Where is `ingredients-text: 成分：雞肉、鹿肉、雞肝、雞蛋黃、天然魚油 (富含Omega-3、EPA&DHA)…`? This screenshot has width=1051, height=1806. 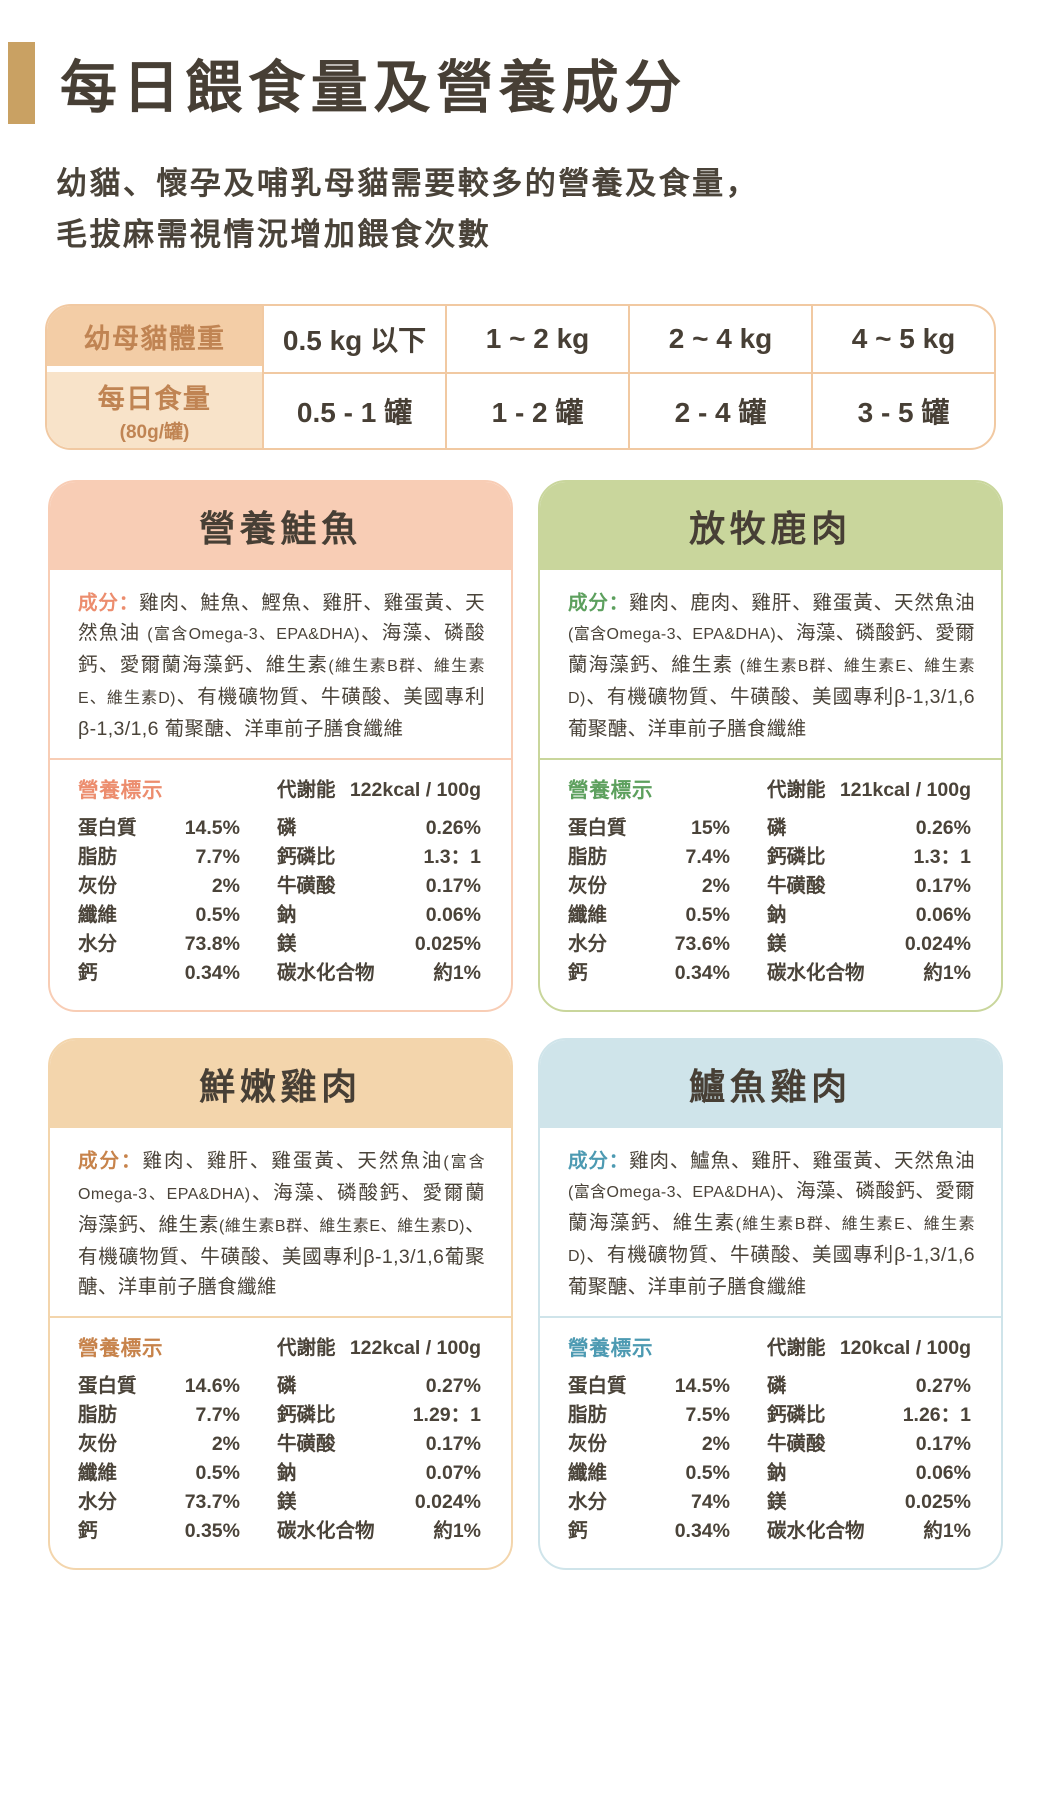
ingredients-text: 成分：雞肉、鹿肉、雞肝、雞蛋黃、天然魚油 (富含Omega-3、EPA&DHA)… is located at coordinates (770, 664).